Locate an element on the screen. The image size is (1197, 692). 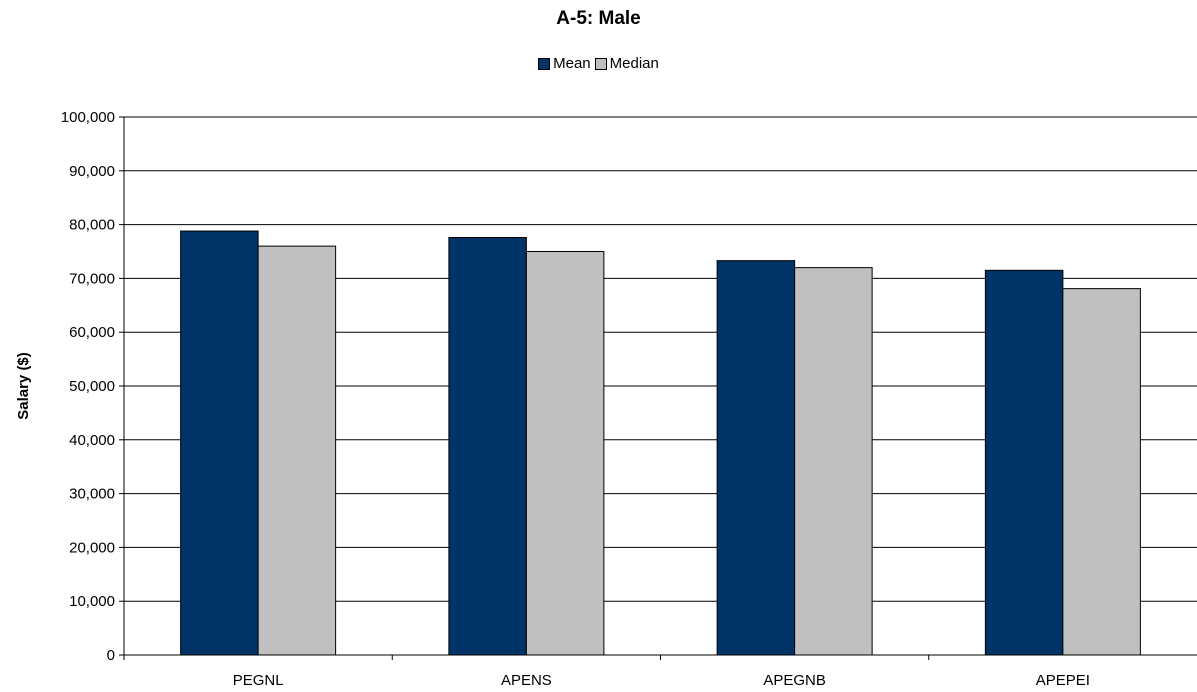
legend-label-mean: Mean is located at coordinates (572, 63).